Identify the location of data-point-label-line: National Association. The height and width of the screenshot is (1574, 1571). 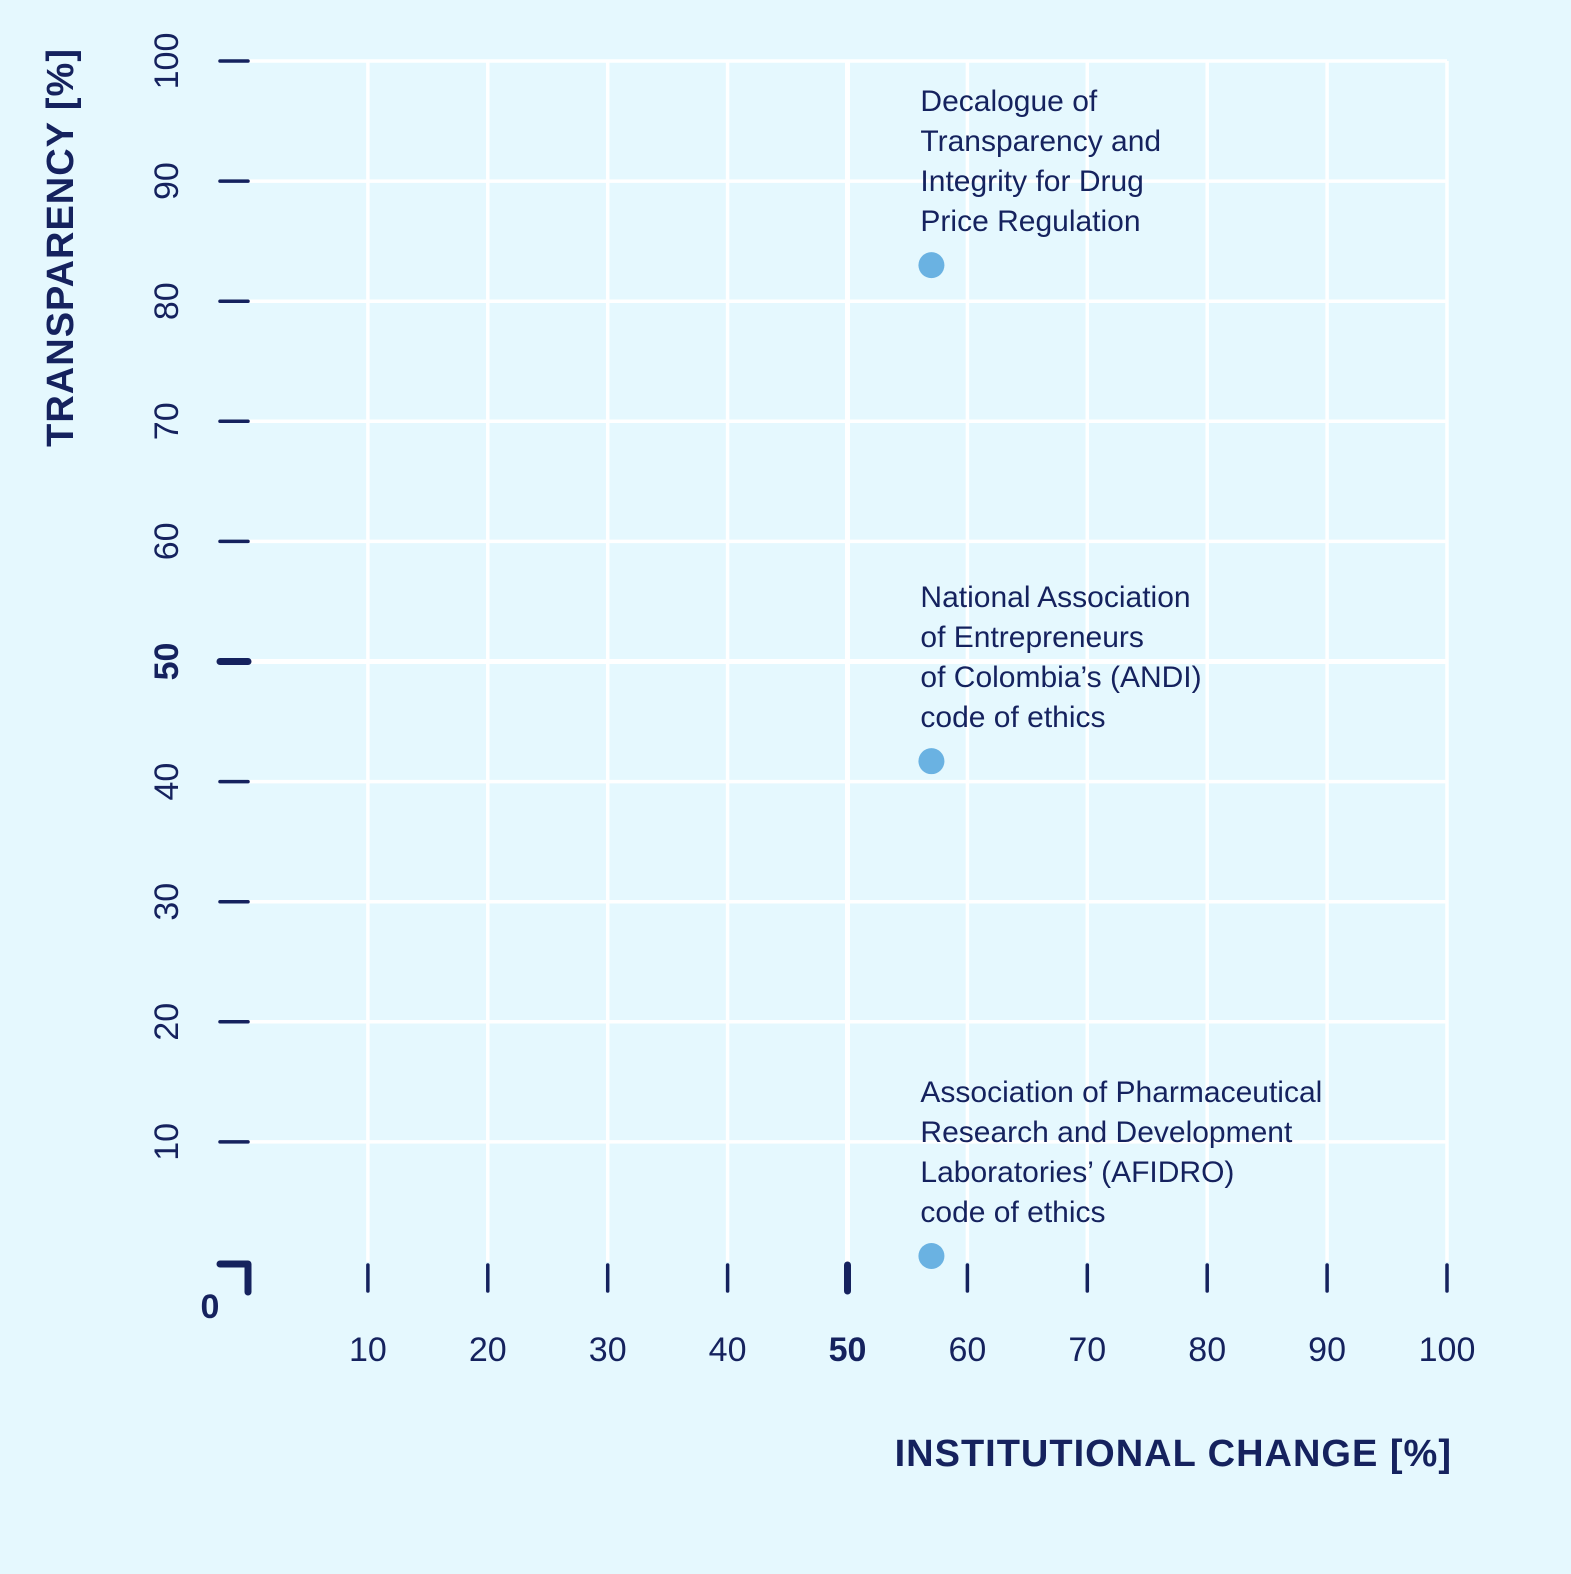
(1055, 597).